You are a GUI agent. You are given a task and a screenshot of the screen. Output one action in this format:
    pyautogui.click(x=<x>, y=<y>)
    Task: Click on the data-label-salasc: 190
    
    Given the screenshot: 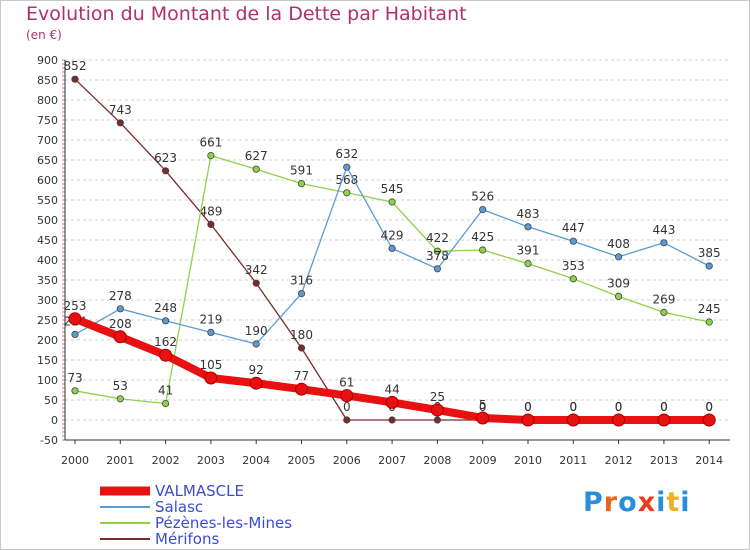 What is the action you would take?
    pyautogui.click(x=256, y=331)
    